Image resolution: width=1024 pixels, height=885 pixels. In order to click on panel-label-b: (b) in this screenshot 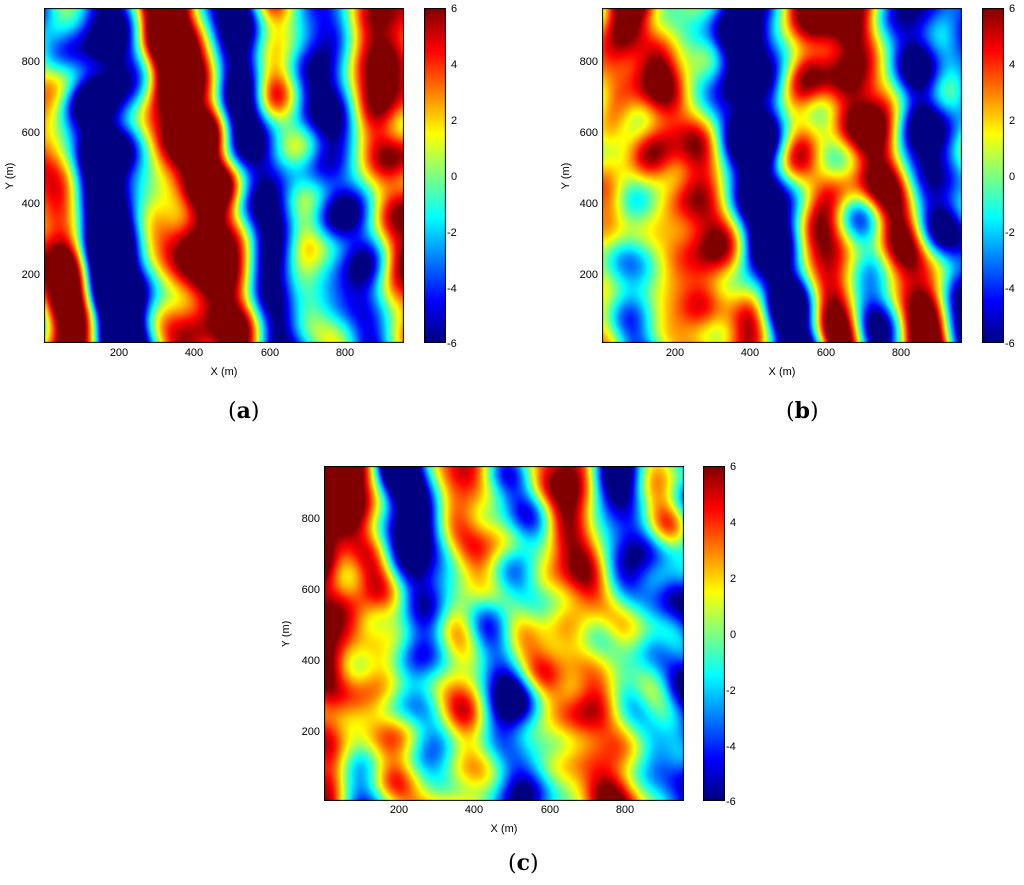, I will do `click(802, 411)`.